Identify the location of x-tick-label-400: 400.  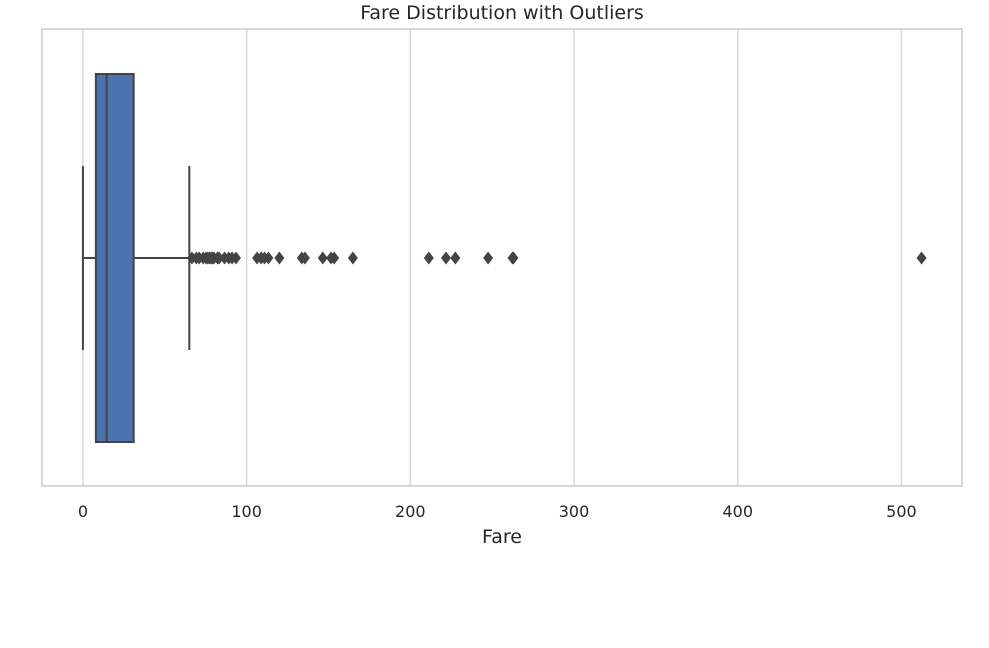
(737, 511).